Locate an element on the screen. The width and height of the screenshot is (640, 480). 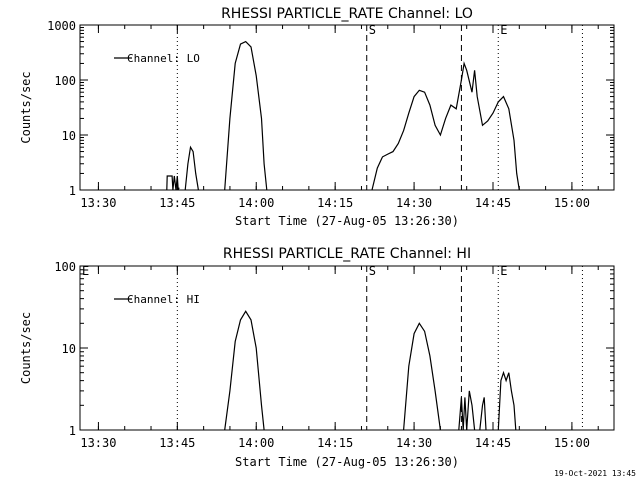
panel-lo-x-axis-label: Start Time (27-Aug-05 13:26:30) is located at coordinates (347, 221).